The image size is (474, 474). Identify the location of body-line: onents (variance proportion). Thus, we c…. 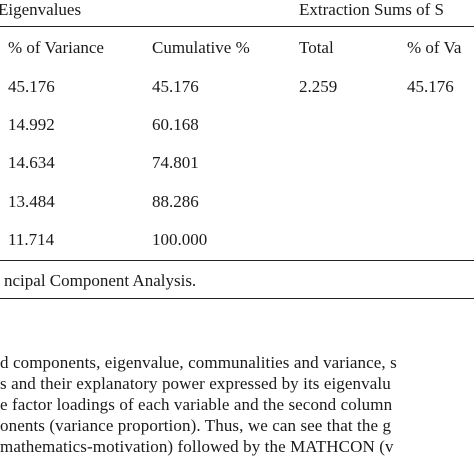
(196, 425).